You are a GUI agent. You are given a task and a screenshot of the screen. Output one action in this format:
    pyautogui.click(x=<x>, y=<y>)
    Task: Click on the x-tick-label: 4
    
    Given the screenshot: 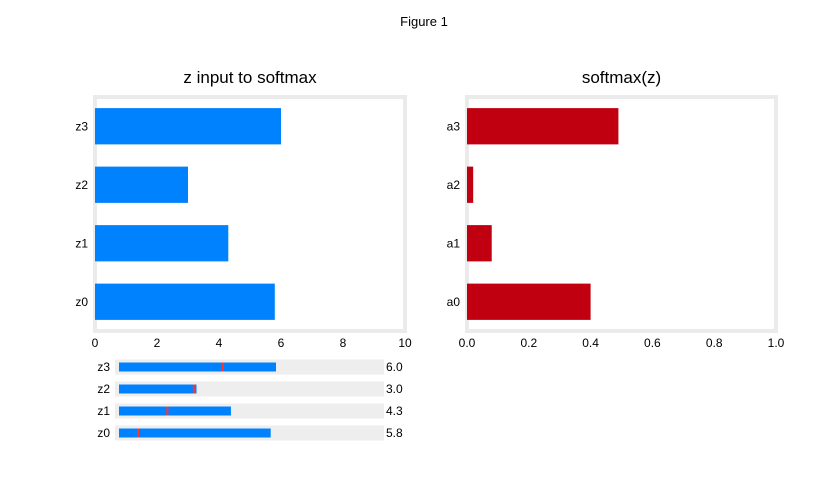 What is the action you would take?
    pyautogui.click(x=219, y=343)
    